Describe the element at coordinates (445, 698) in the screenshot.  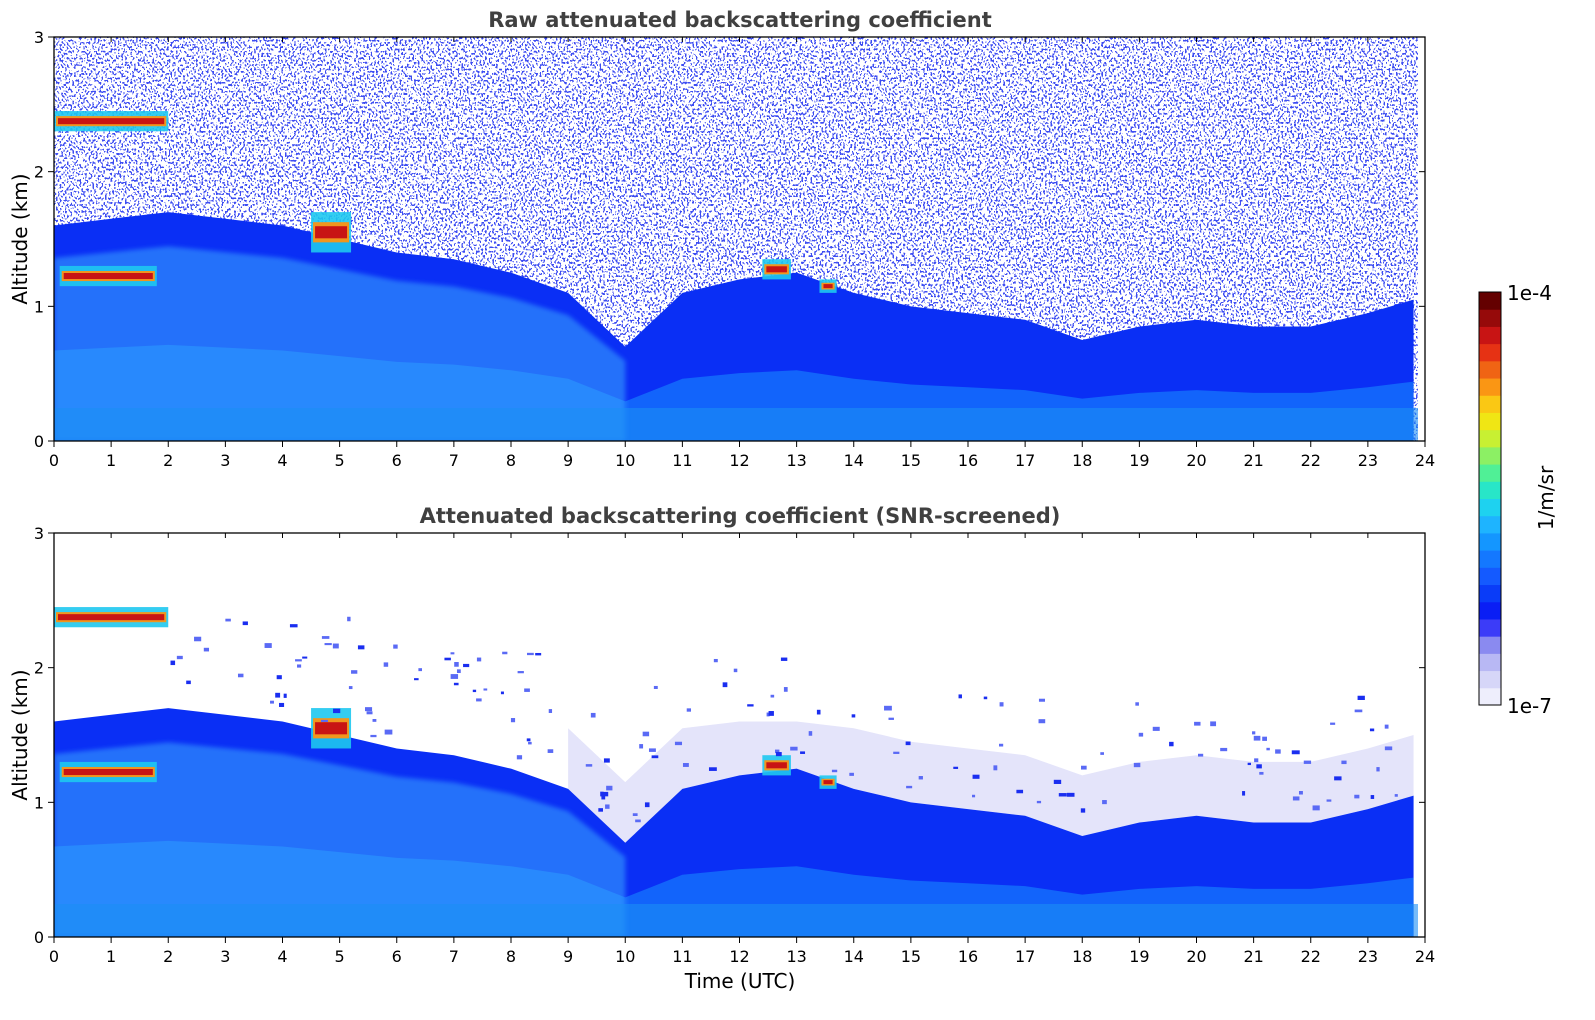
I see `cloud-features-screened` at that location.